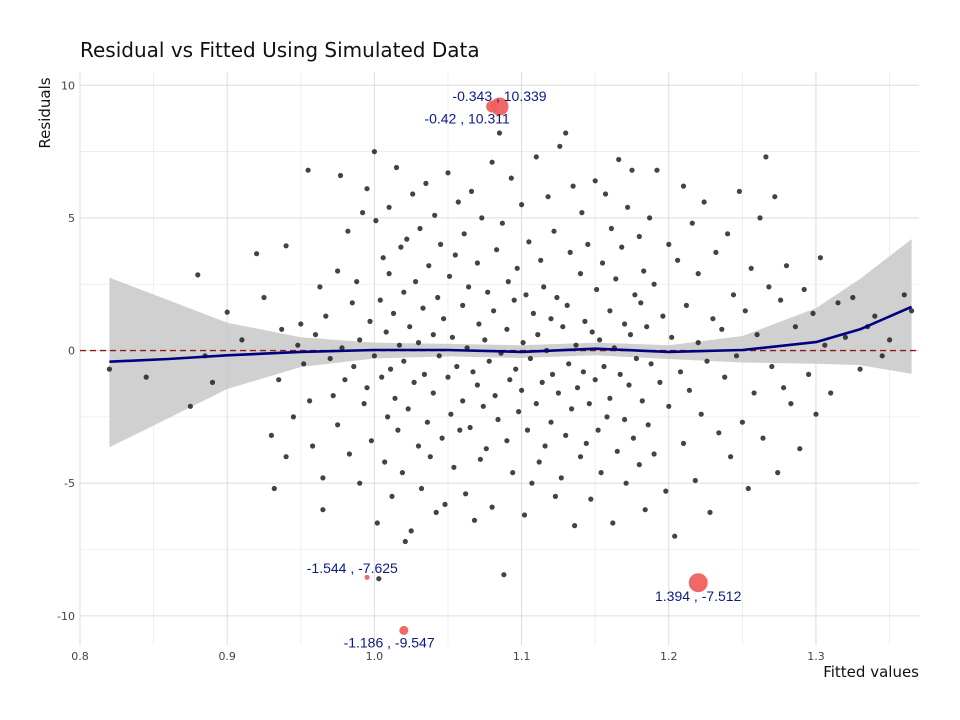 The height and width of the screenshot is (720, 960). What do you see at coordinates (68, 85) in the screenshot?
I see `y-tick-label: 10` at bounding box center [68, 85].